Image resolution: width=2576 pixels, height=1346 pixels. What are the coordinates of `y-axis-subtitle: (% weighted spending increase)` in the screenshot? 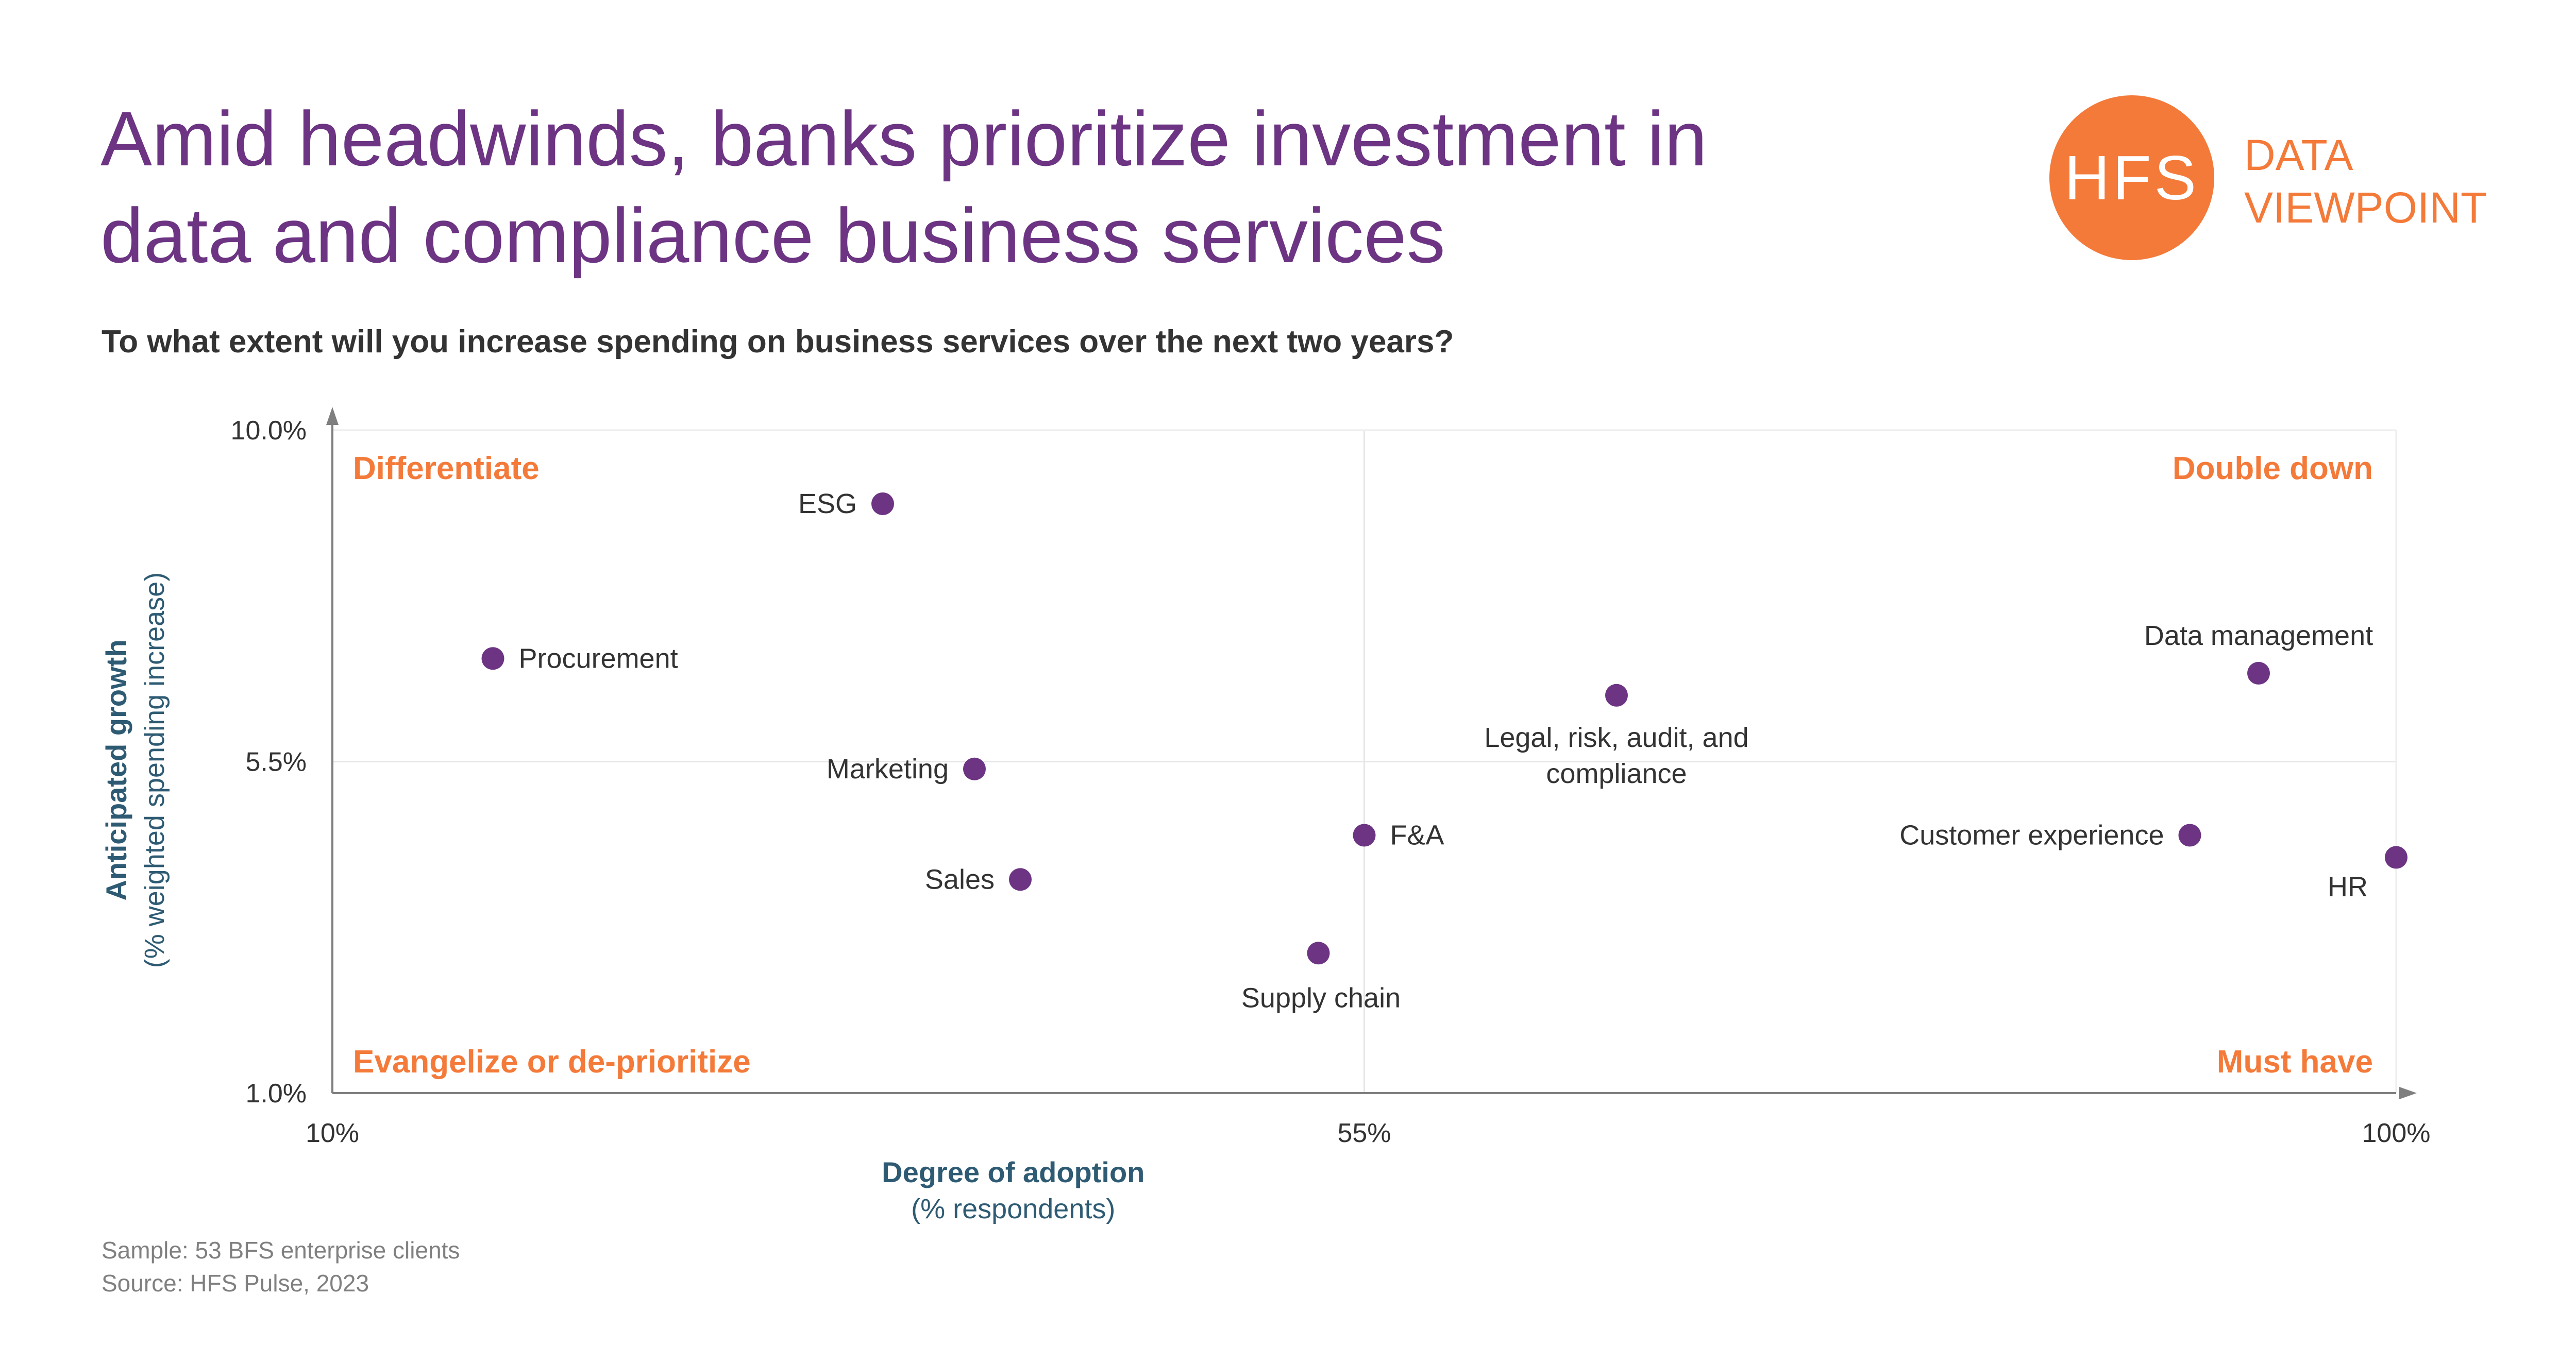 It's located at (154, 770).